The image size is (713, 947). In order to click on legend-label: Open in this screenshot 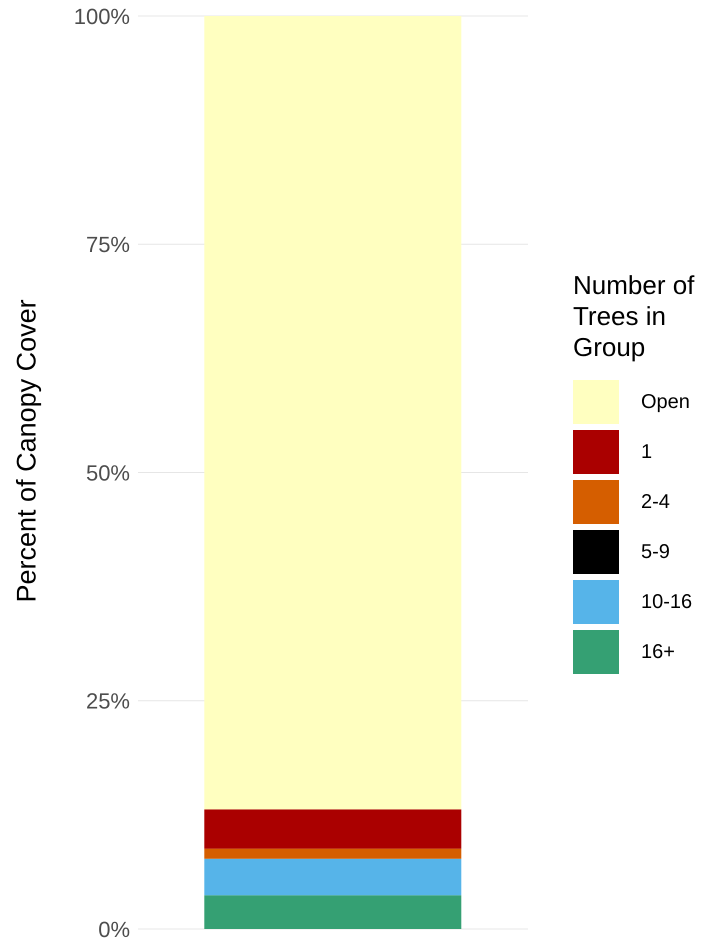, I will do `click(665, 402)`.